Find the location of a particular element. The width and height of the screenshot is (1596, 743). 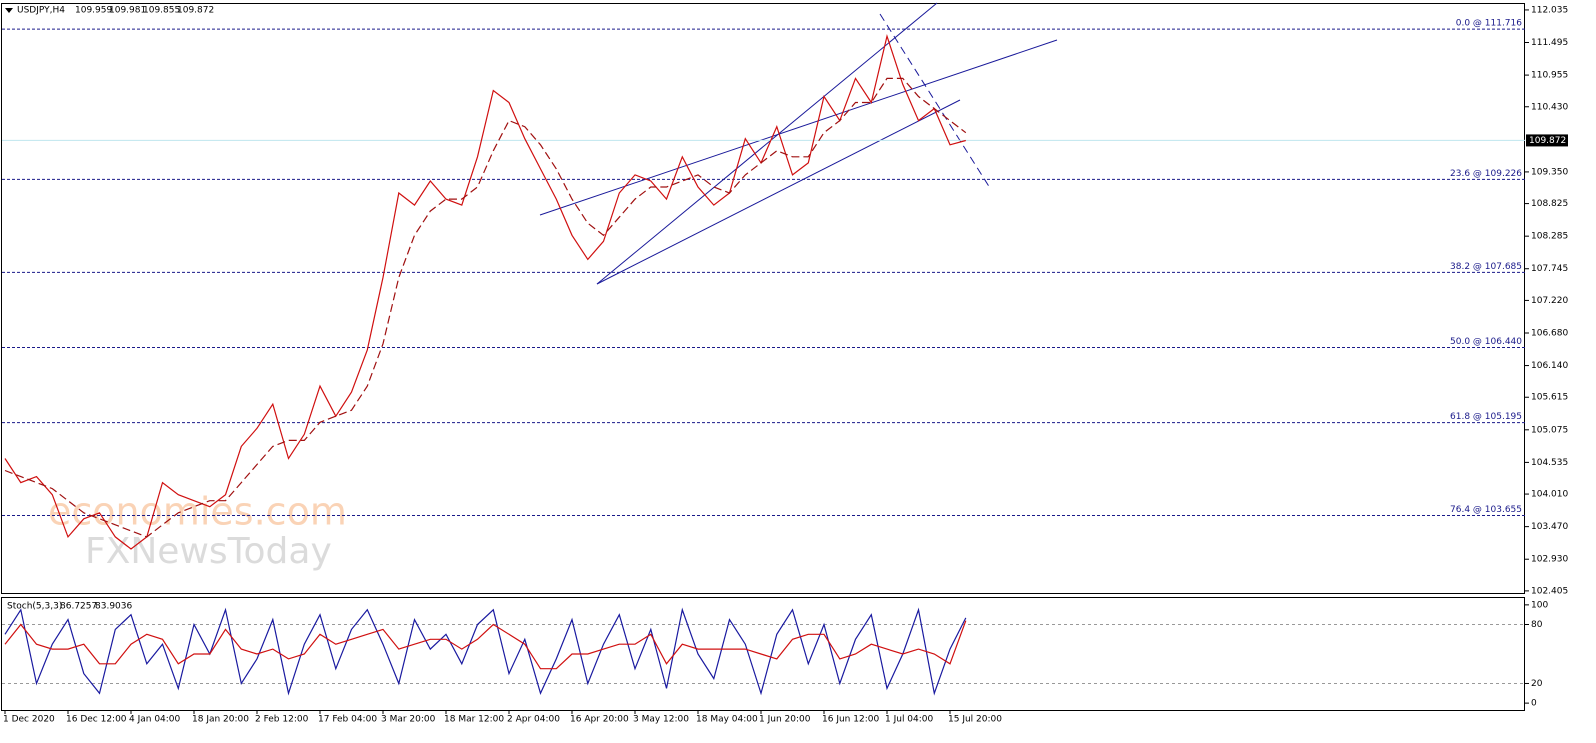

last-price-label: 109.872 is located at coordinates (1547, 141).